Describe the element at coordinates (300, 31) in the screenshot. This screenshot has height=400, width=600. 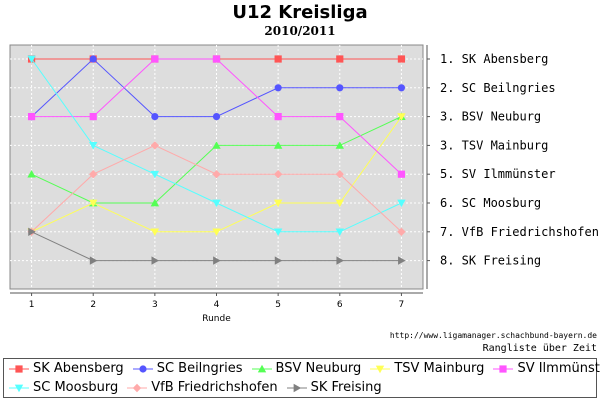
I see `chart-subtitle: 2010/2011` at that location.